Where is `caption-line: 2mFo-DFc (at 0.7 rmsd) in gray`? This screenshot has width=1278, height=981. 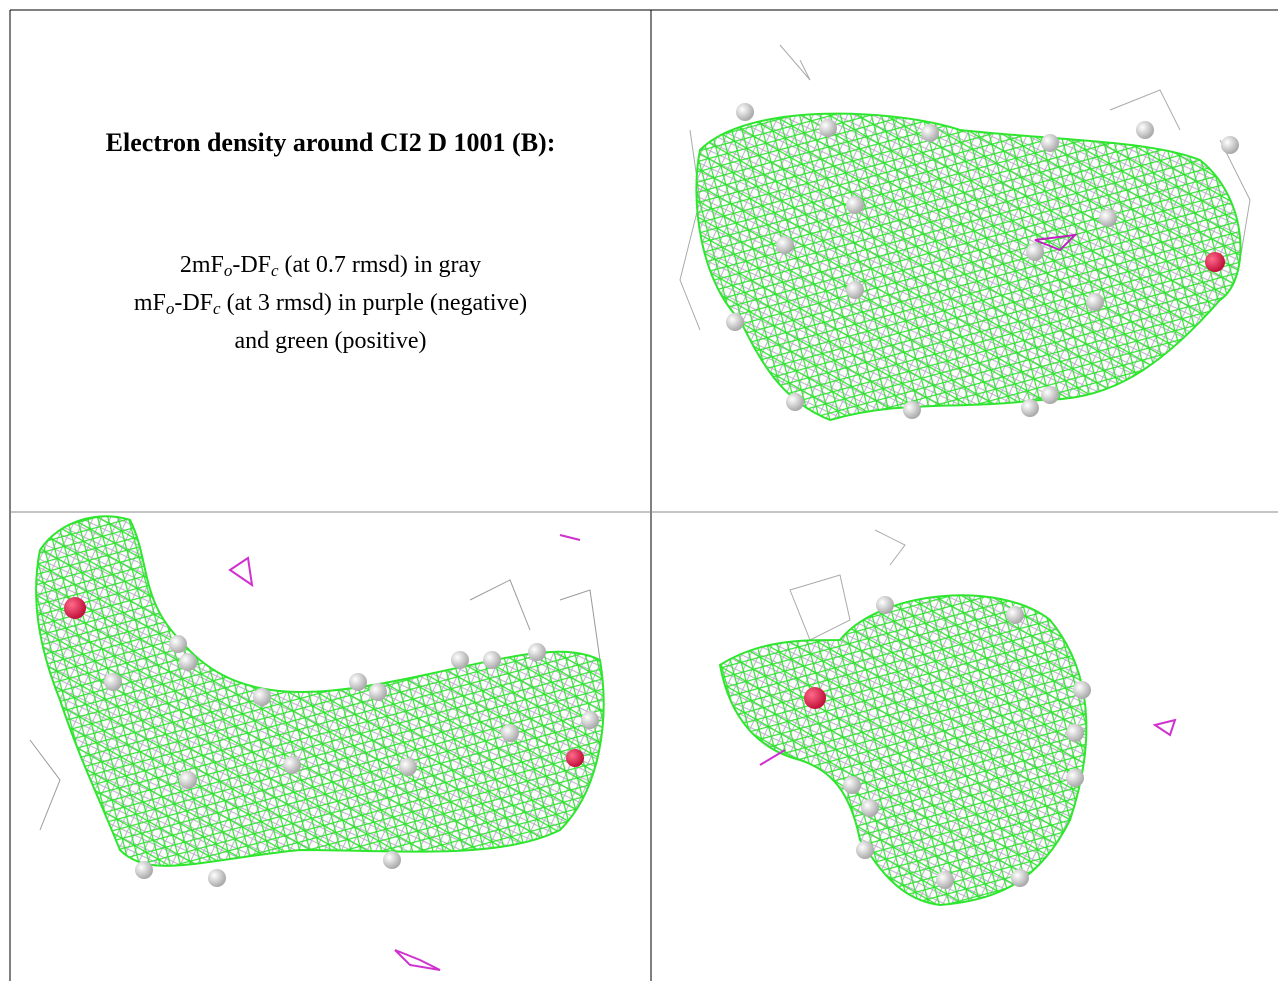 caption-line: 2mFo-DFc (at 0.7 rmsd) in gray is located at coordinates (330, 265).